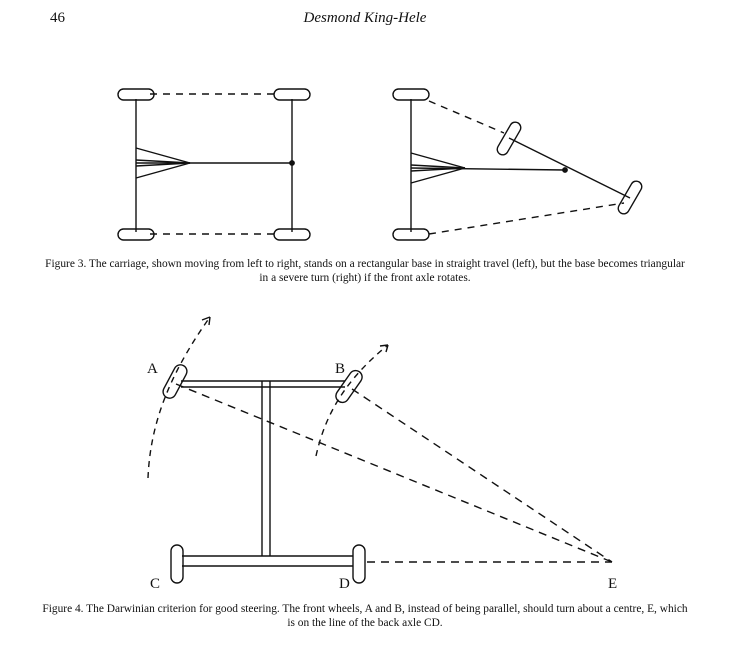 Image resolution: width=730 pixels, height=652 pixels. I want to click on fig4-arc-a, so click(179, 397).